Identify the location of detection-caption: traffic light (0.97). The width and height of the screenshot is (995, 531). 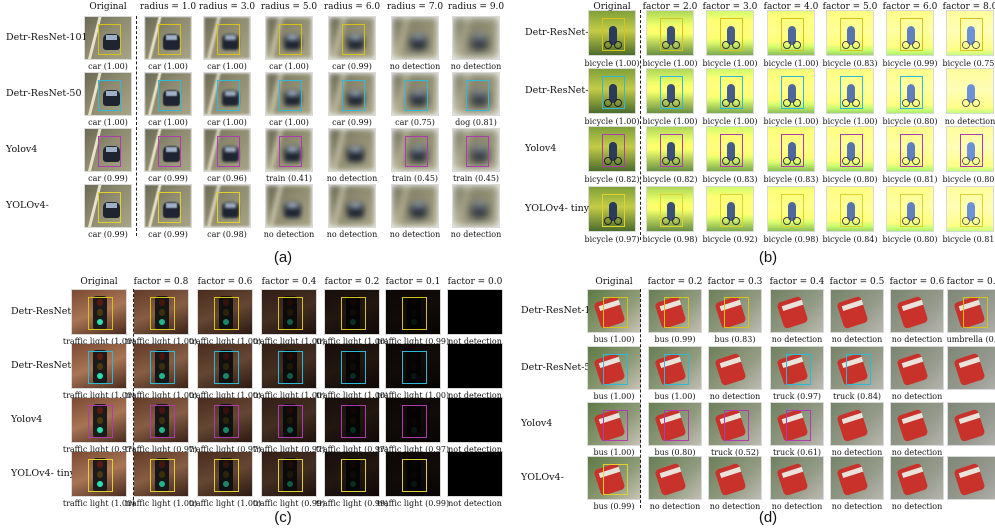
(352, 449).